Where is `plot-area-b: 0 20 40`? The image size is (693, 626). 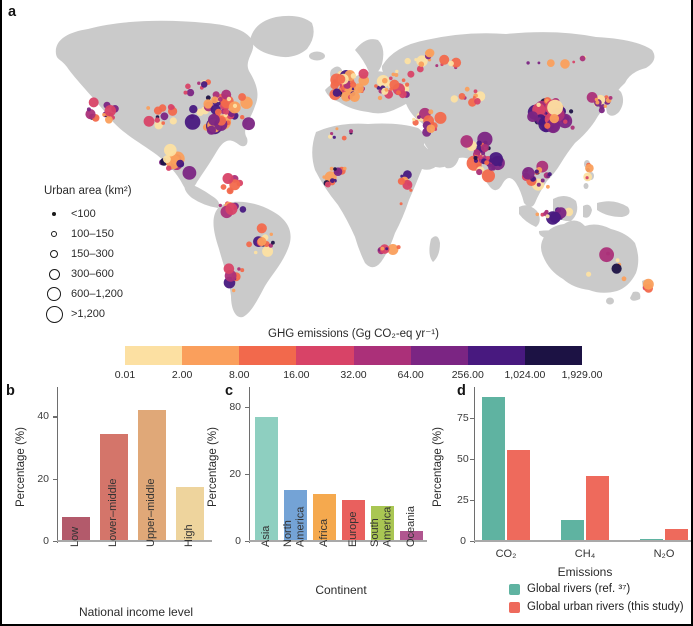 plot-area-b: 0 20 40 is located at coordinates (112, 467).